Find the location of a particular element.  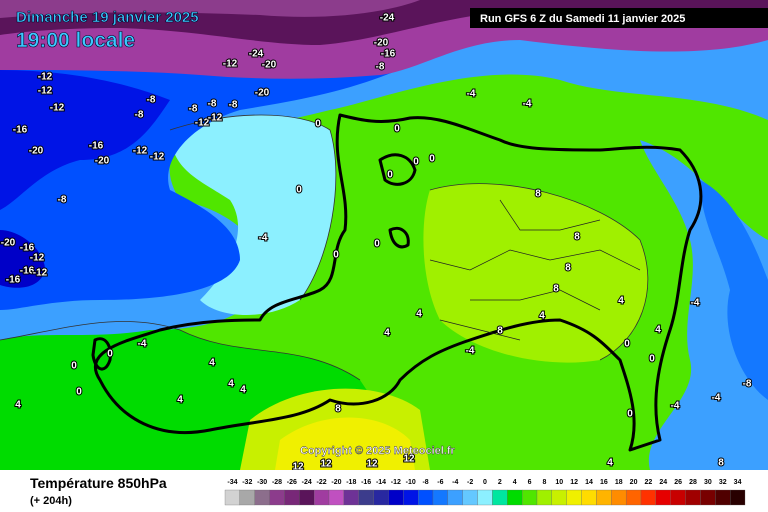

isotherm-label: -24 is located at coordinates (256, 54).